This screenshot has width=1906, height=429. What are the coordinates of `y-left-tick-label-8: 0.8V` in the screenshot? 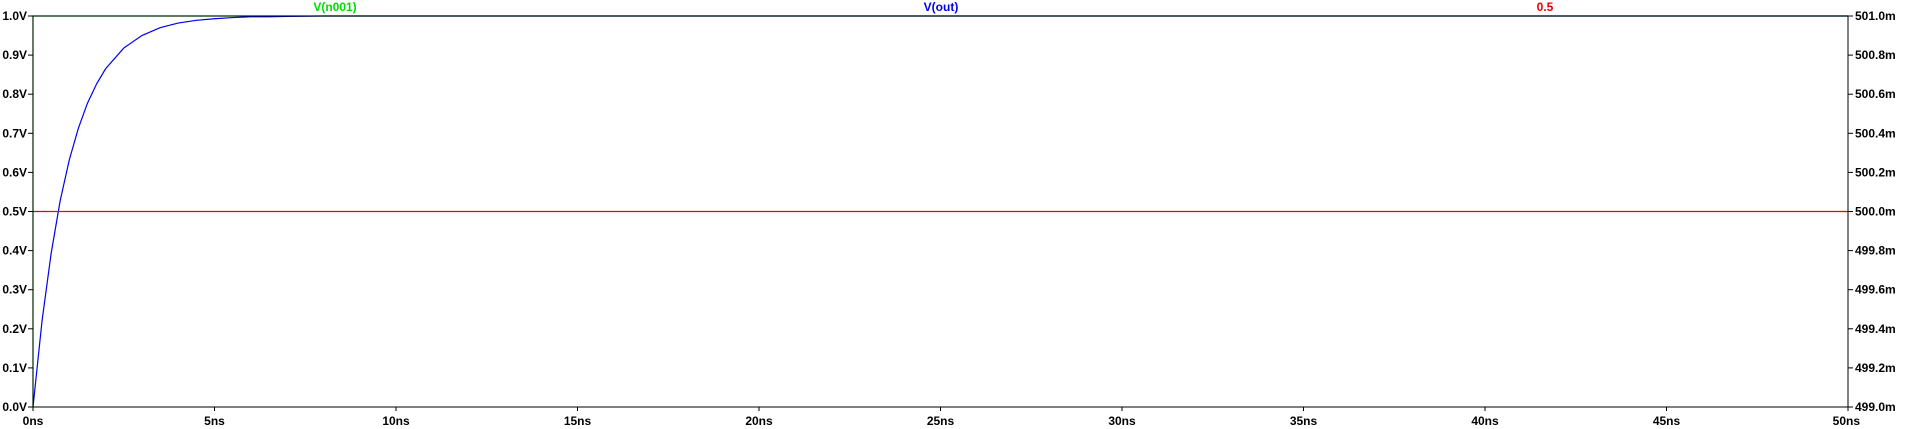 It's located at (14, 94).